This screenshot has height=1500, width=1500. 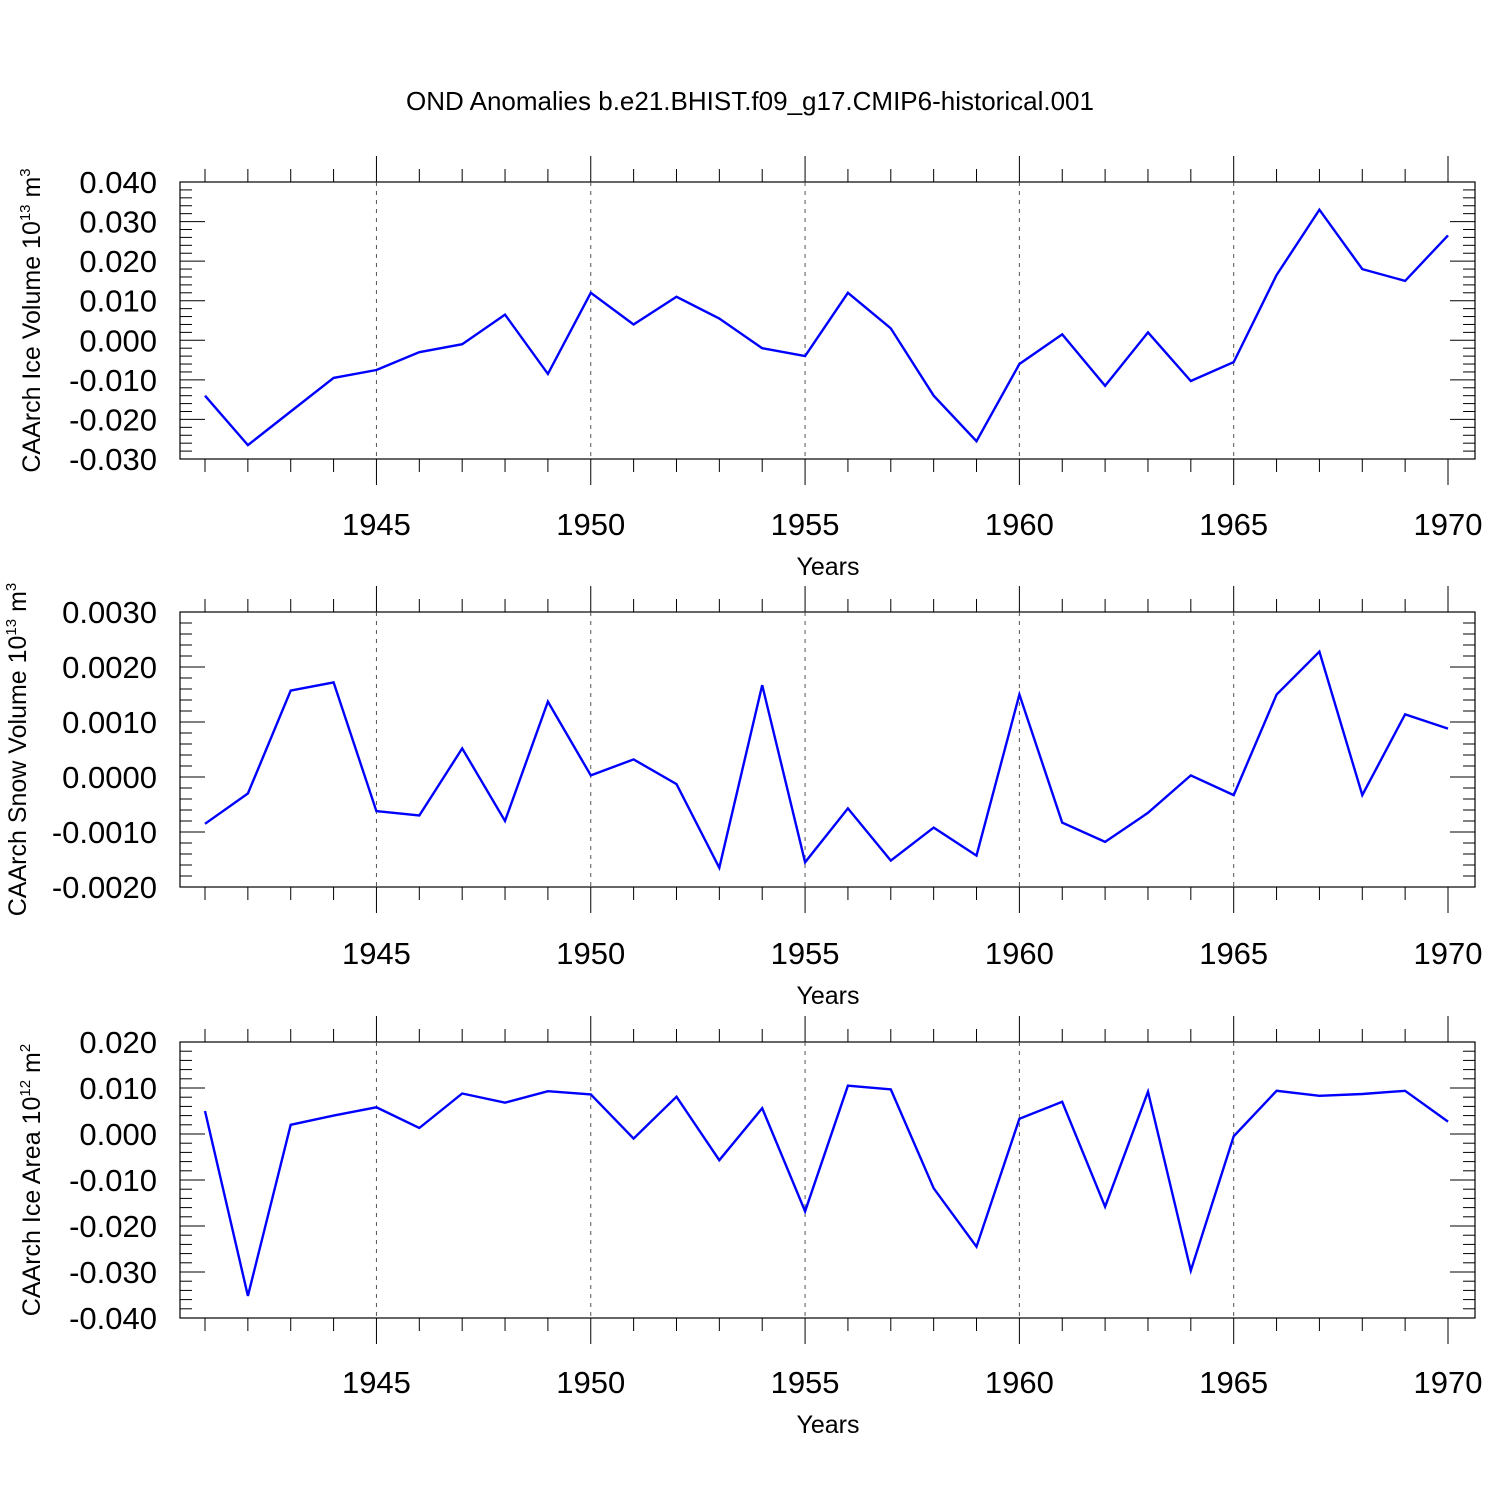 What do you see at coordinates (104, 832) in the screenshot?
I see `y-tick-label: -0.0010` at bounding box center [104, 832].